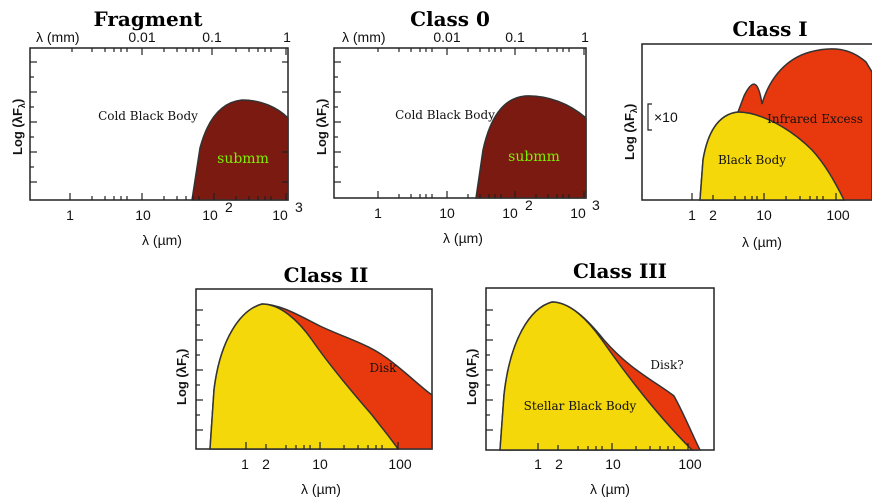 The width and height of the screenshot is (872, 502). Describe the element at coordinates (666, 117) in the screenshot. I see `scale-marker: ×10` at that location.